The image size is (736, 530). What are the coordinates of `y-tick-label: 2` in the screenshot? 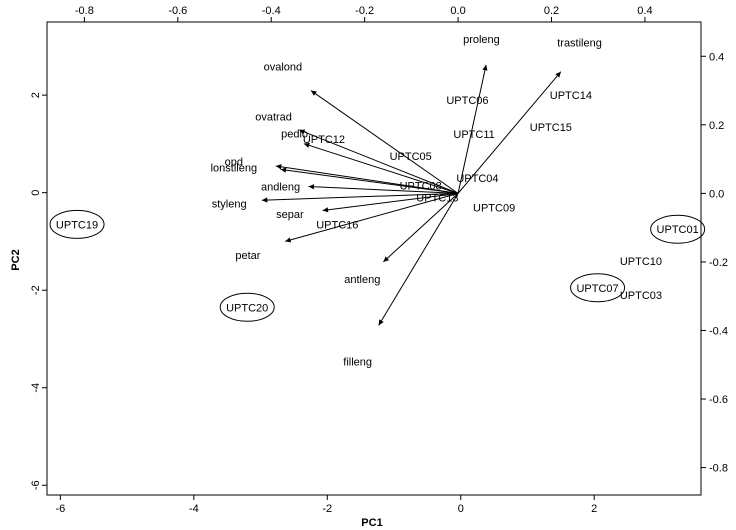 It's located at (36, 95).